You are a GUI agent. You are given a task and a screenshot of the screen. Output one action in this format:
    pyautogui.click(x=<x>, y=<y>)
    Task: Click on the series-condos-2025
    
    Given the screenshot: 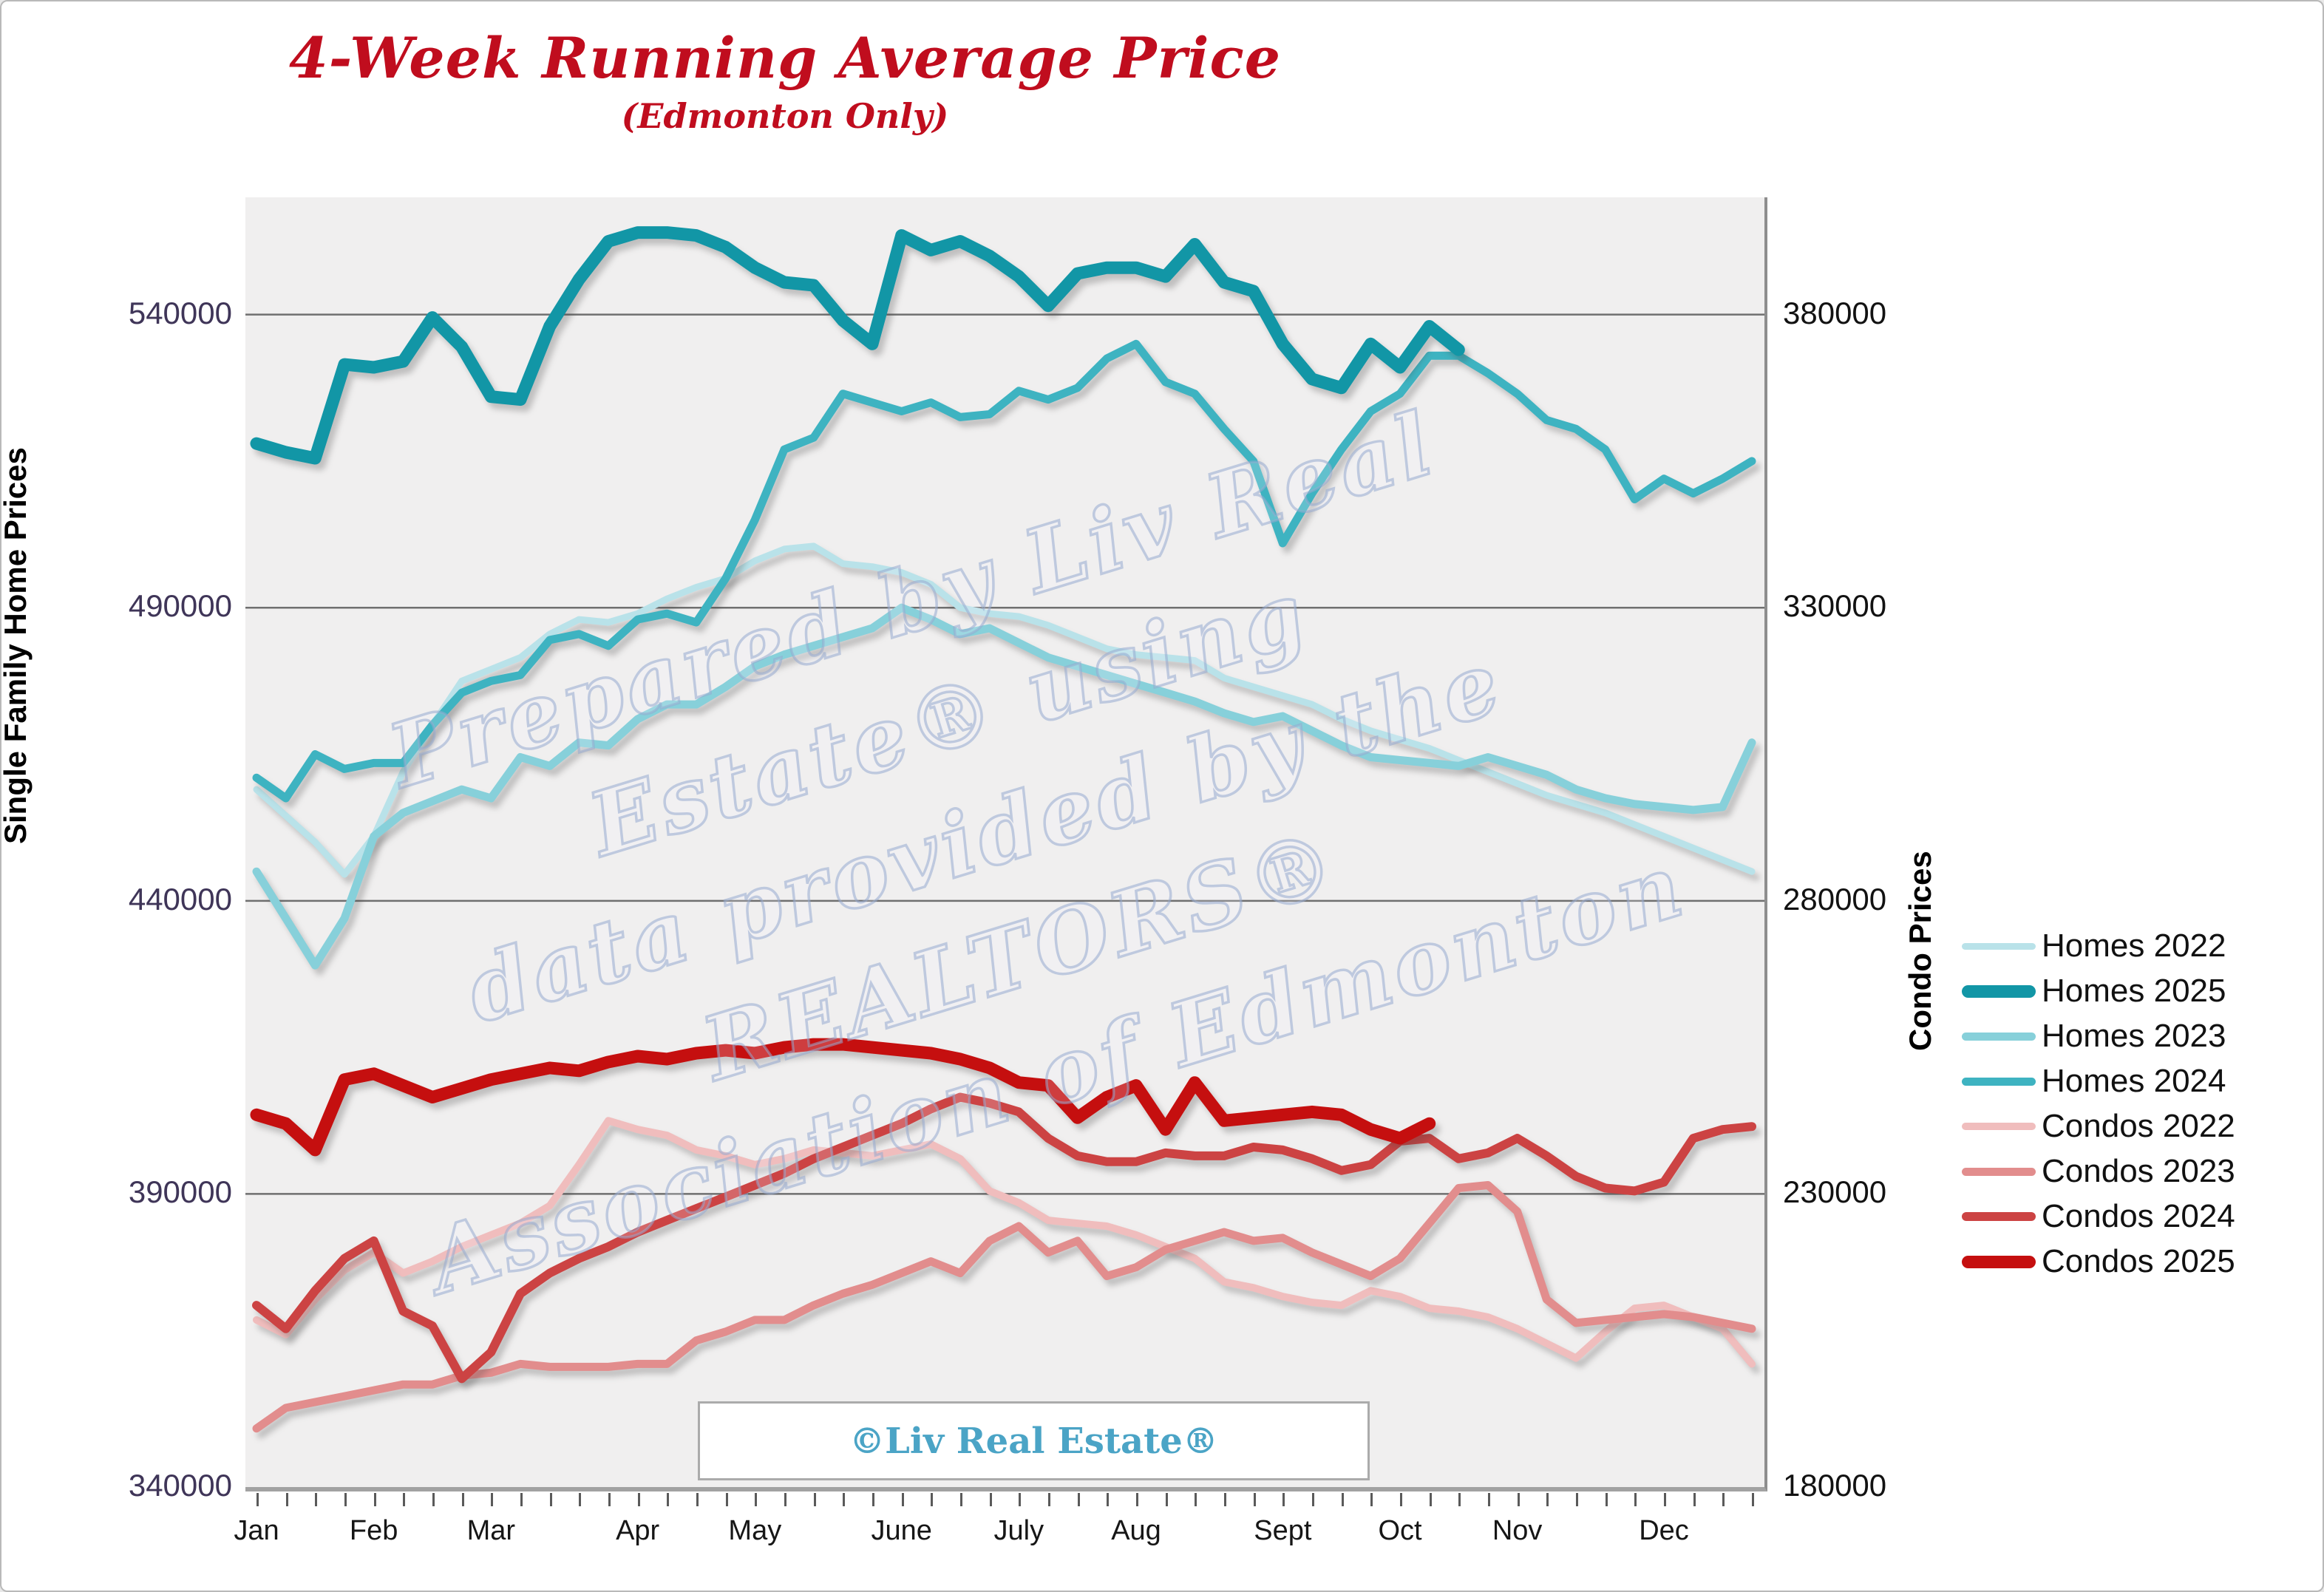 What is the action you would take?
    pyautogui.click(x=843, y=1097)
    